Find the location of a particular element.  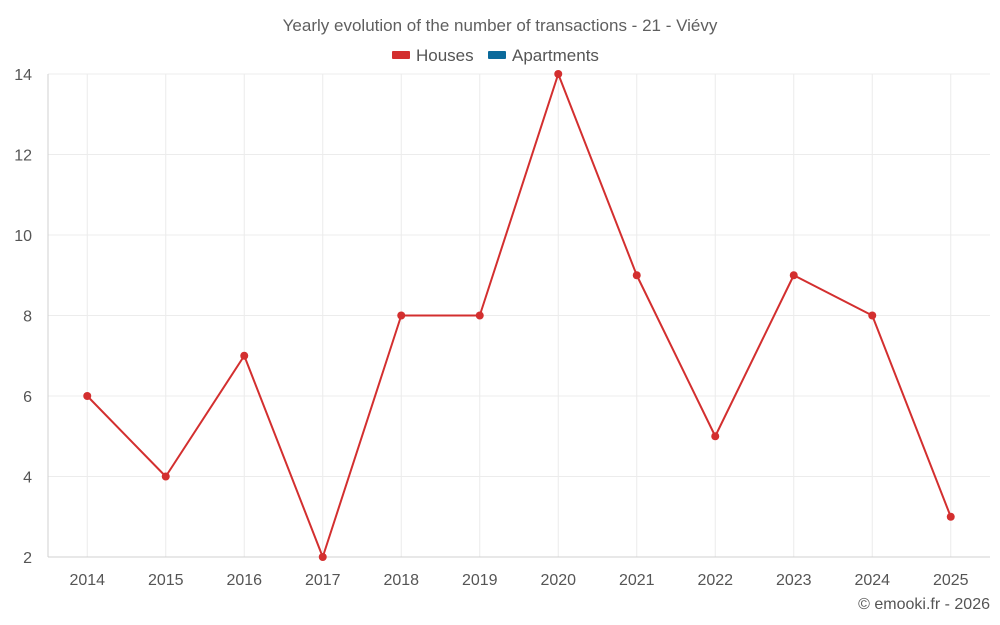

x-tick-label: 2015 is located at coordinates (166, 580).